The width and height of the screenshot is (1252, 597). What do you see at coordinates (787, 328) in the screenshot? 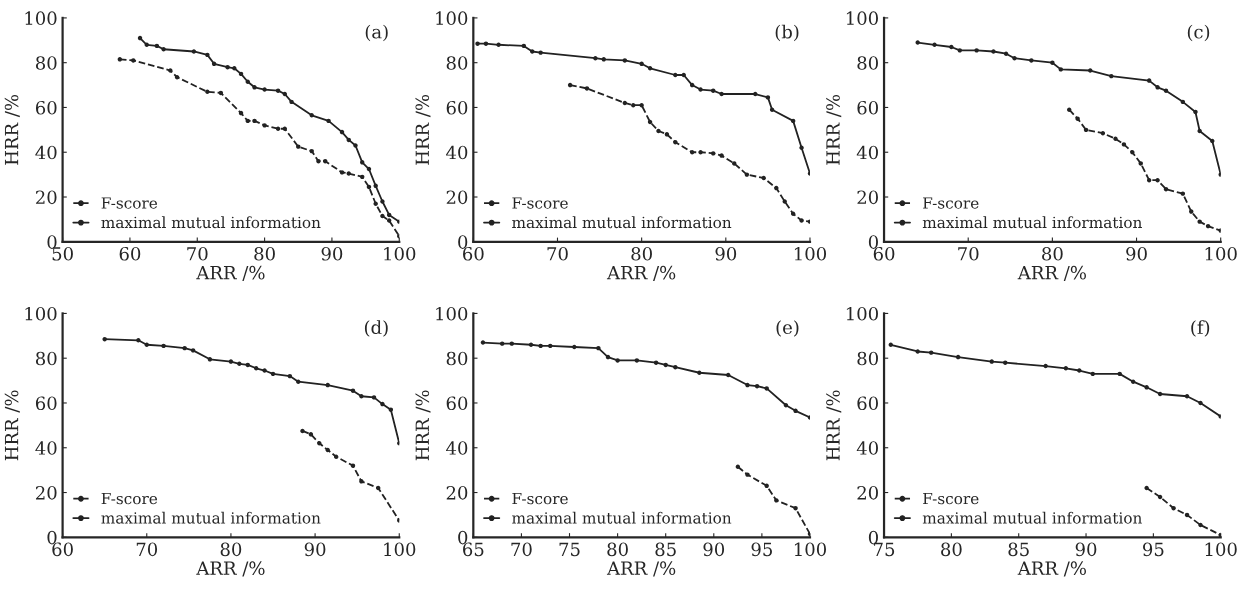
I see `annotation: (e)` at bounding box center [787, 328].